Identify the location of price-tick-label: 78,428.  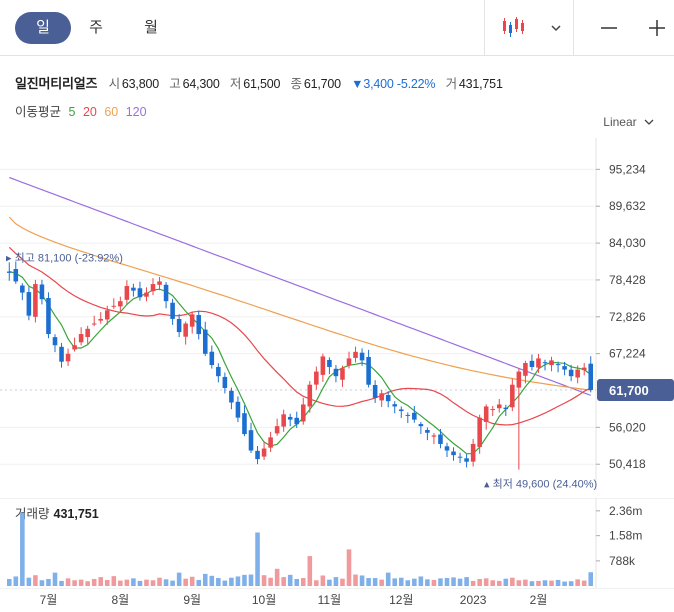
(627, 280).